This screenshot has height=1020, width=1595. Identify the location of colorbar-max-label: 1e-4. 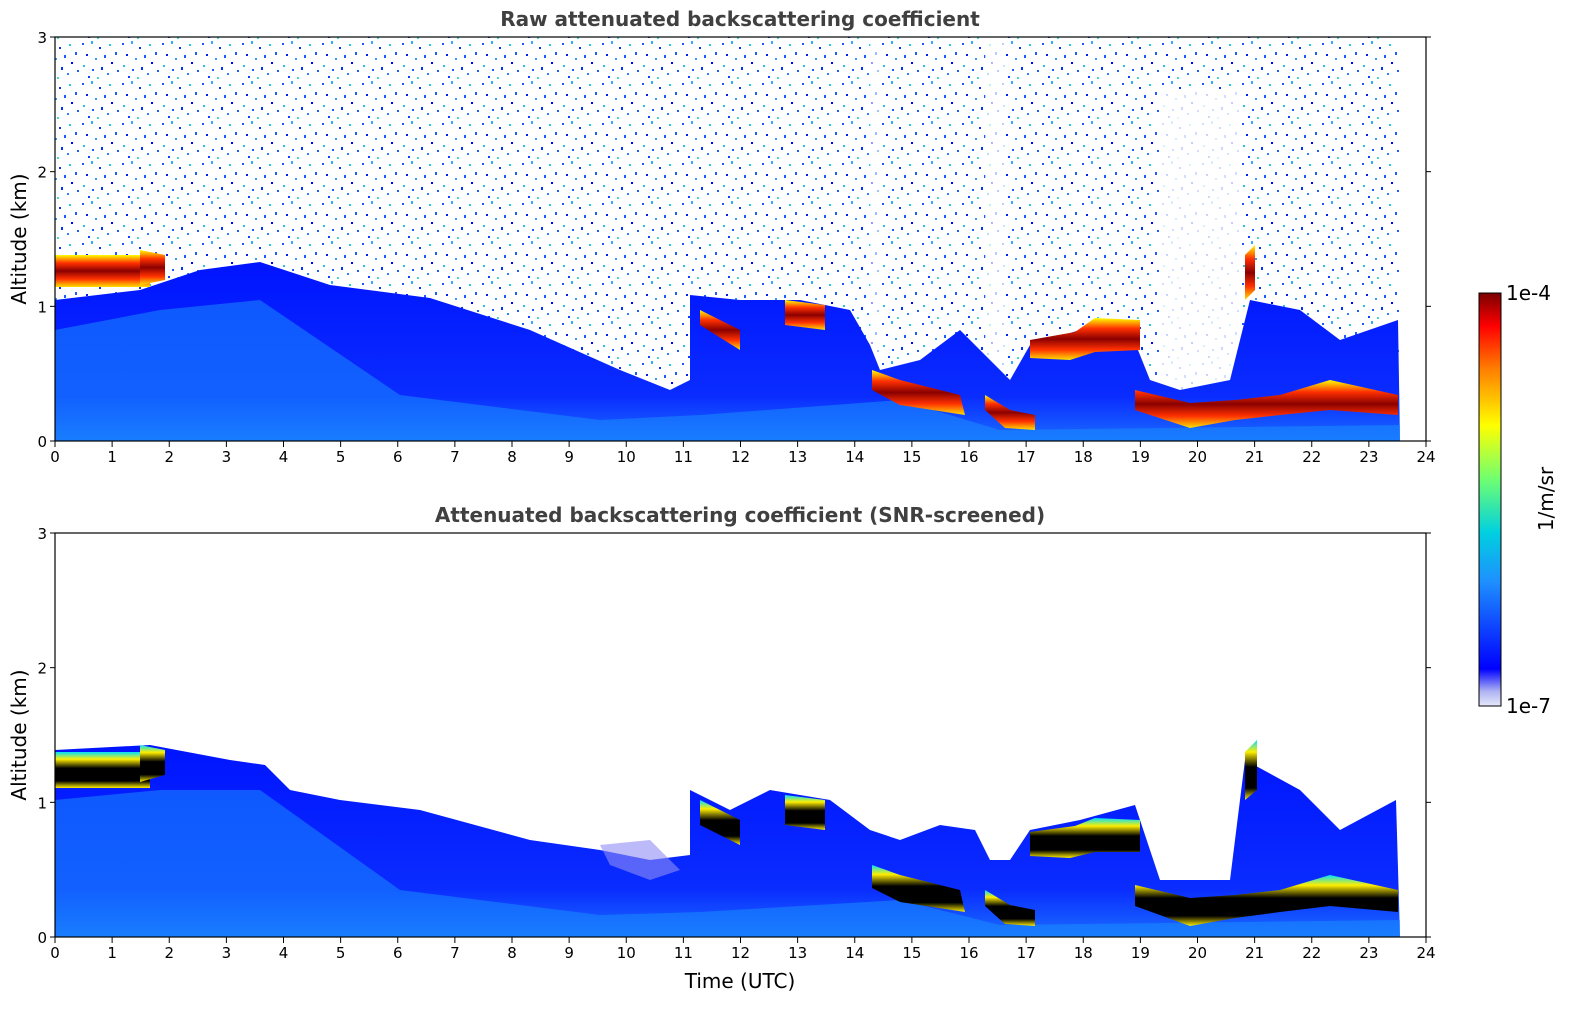
(1528, 293).